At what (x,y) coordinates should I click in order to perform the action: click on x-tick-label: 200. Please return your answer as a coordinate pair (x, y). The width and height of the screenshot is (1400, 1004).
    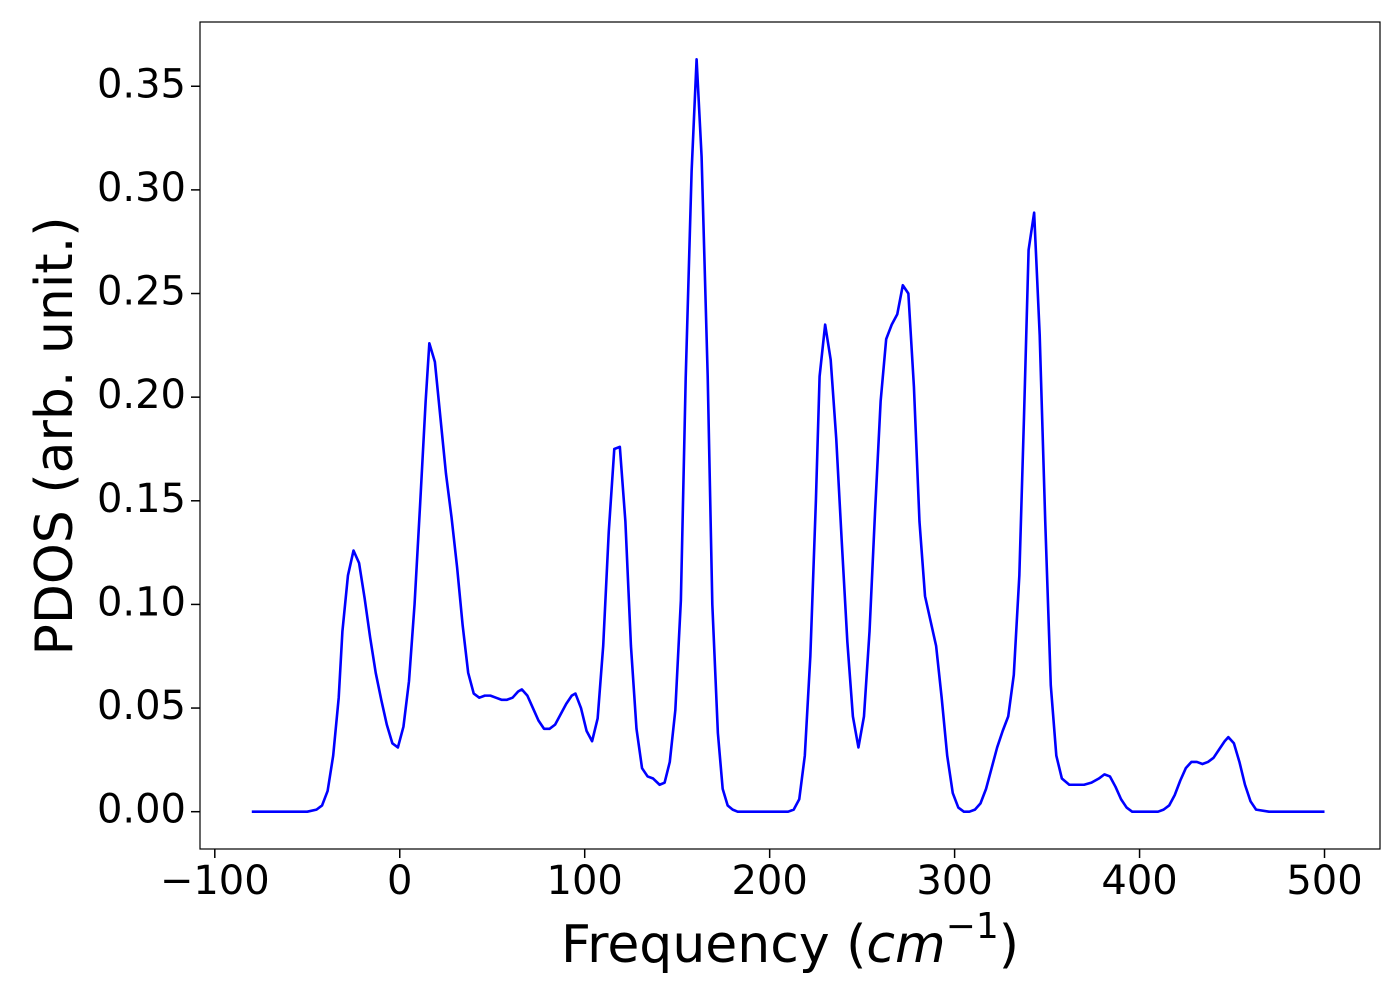
    Looking at the image, I should click on (769, 881).